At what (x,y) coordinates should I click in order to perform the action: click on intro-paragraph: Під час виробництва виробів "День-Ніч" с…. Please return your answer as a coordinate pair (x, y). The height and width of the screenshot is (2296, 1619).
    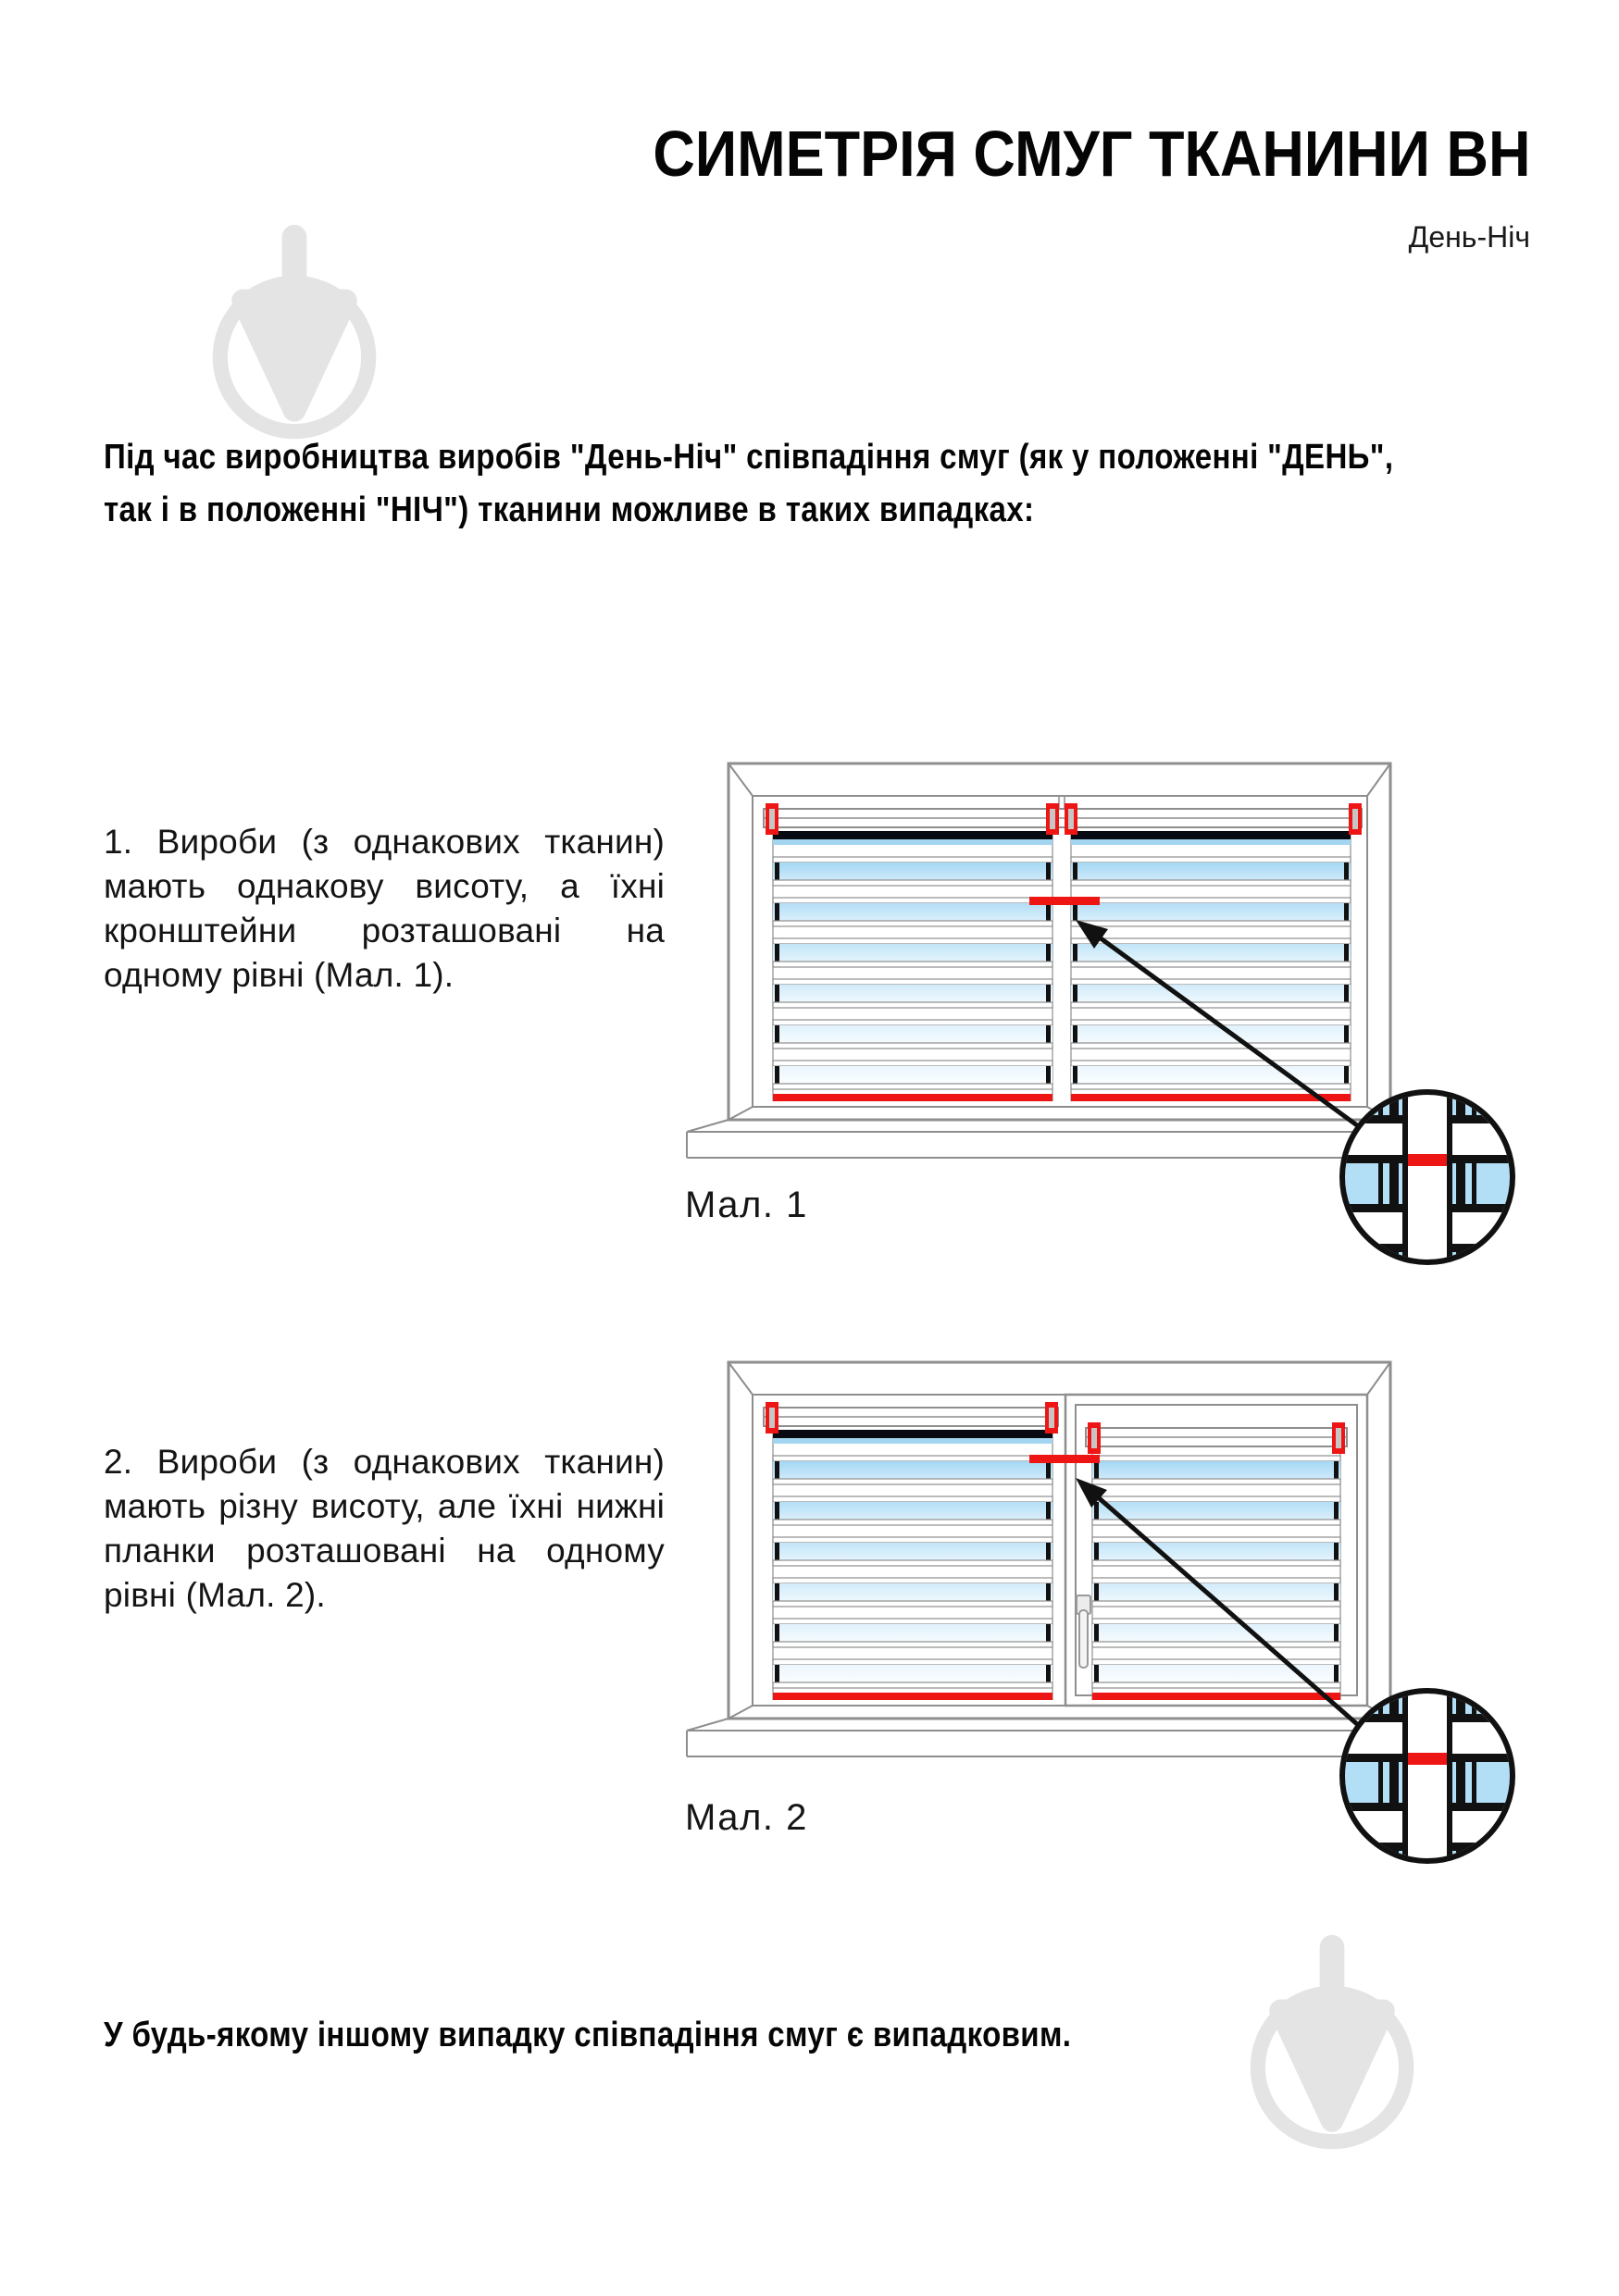
    Looking at the image, I should click on (749, 484).